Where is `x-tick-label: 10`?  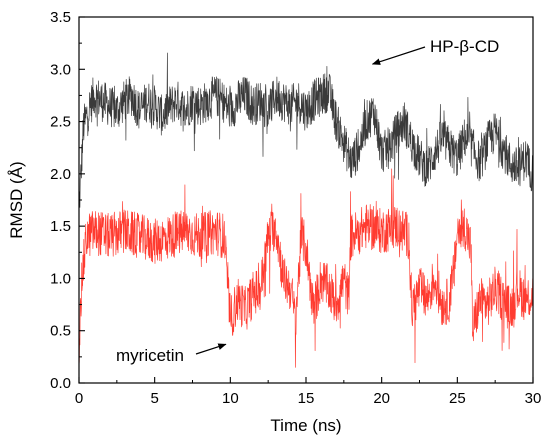 x-tick-label: 10 is located at coordinates (230, 398).